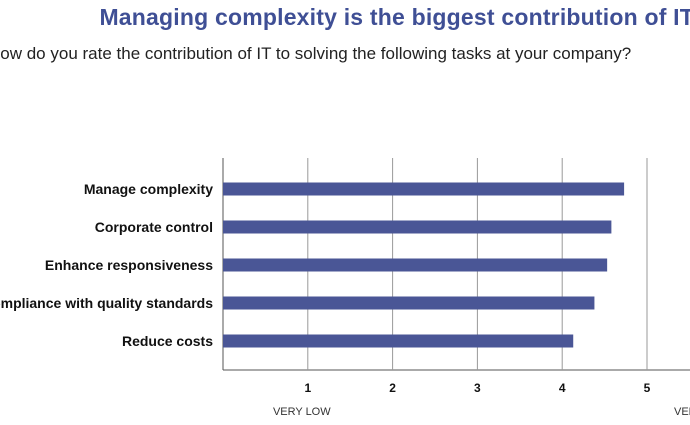 The width and height of the screenshot is (690, 425). I want to click on x-tick-label: 1, so click(307, 388).